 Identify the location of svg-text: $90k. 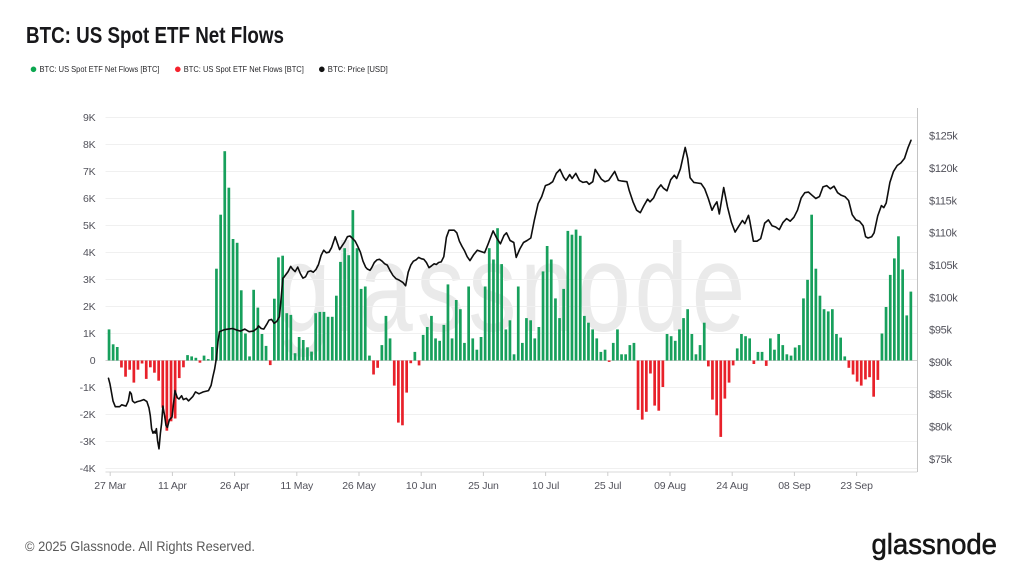
(940, 363).